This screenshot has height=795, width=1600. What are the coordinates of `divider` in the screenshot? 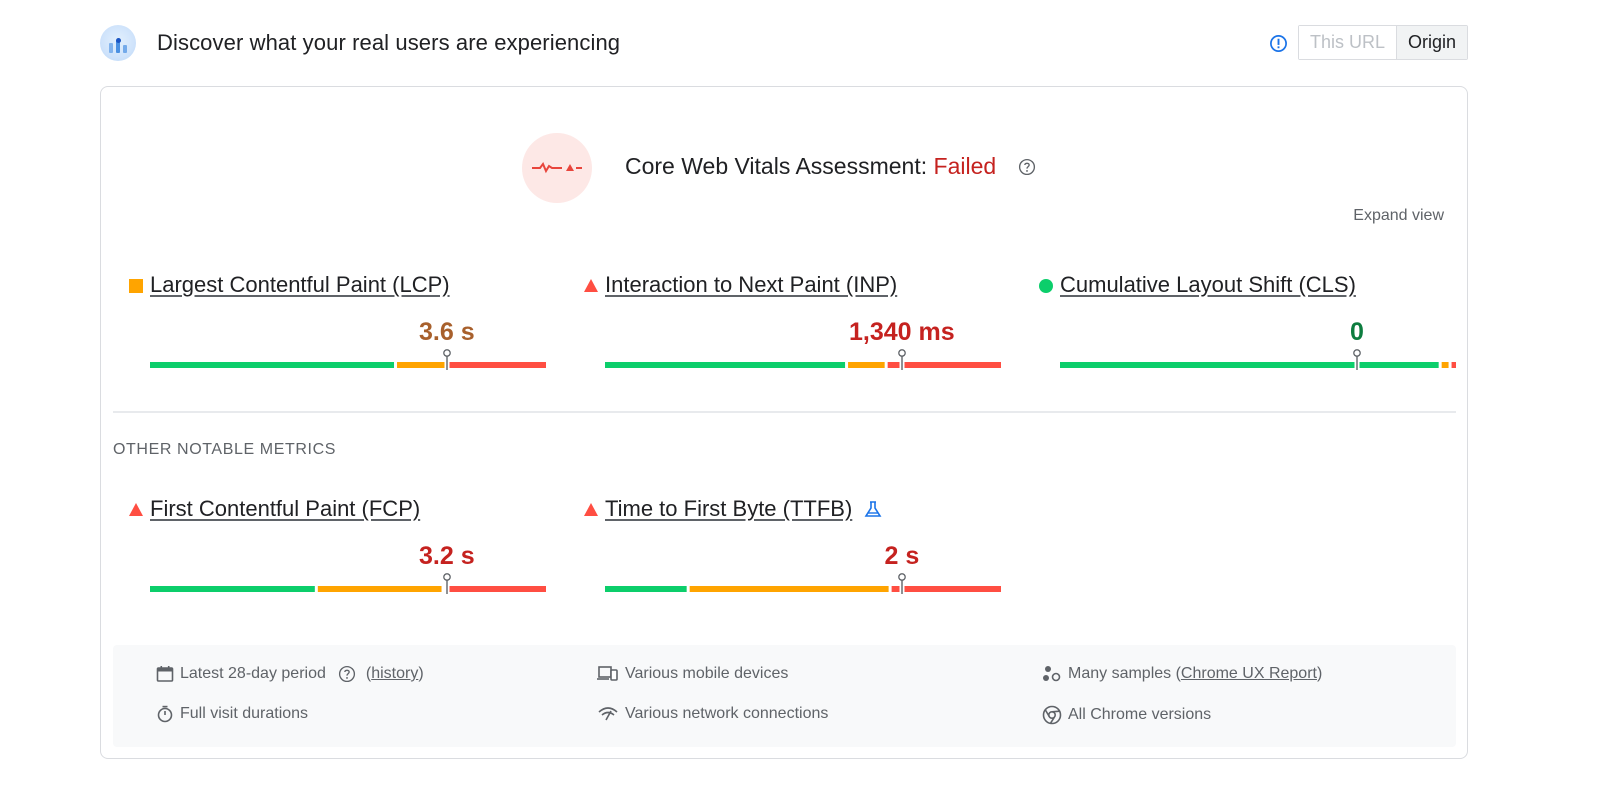 It's located at (784, 412).